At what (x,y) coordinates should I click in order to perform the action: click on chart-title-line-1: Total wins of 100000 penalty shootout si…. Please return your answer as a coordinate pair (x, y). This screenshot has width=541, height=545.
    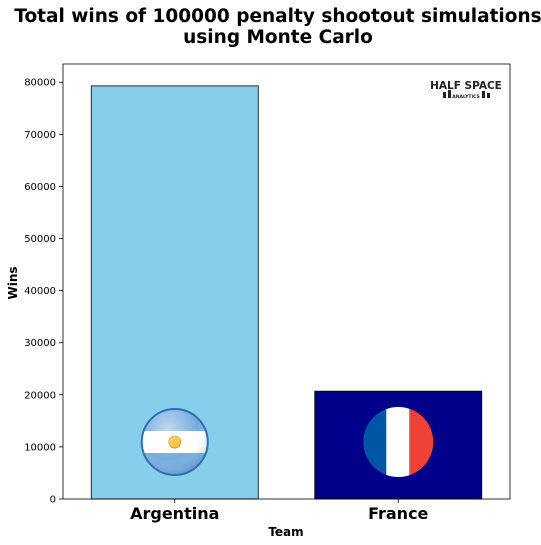
    Looking at the image, I should click on (277, 16).